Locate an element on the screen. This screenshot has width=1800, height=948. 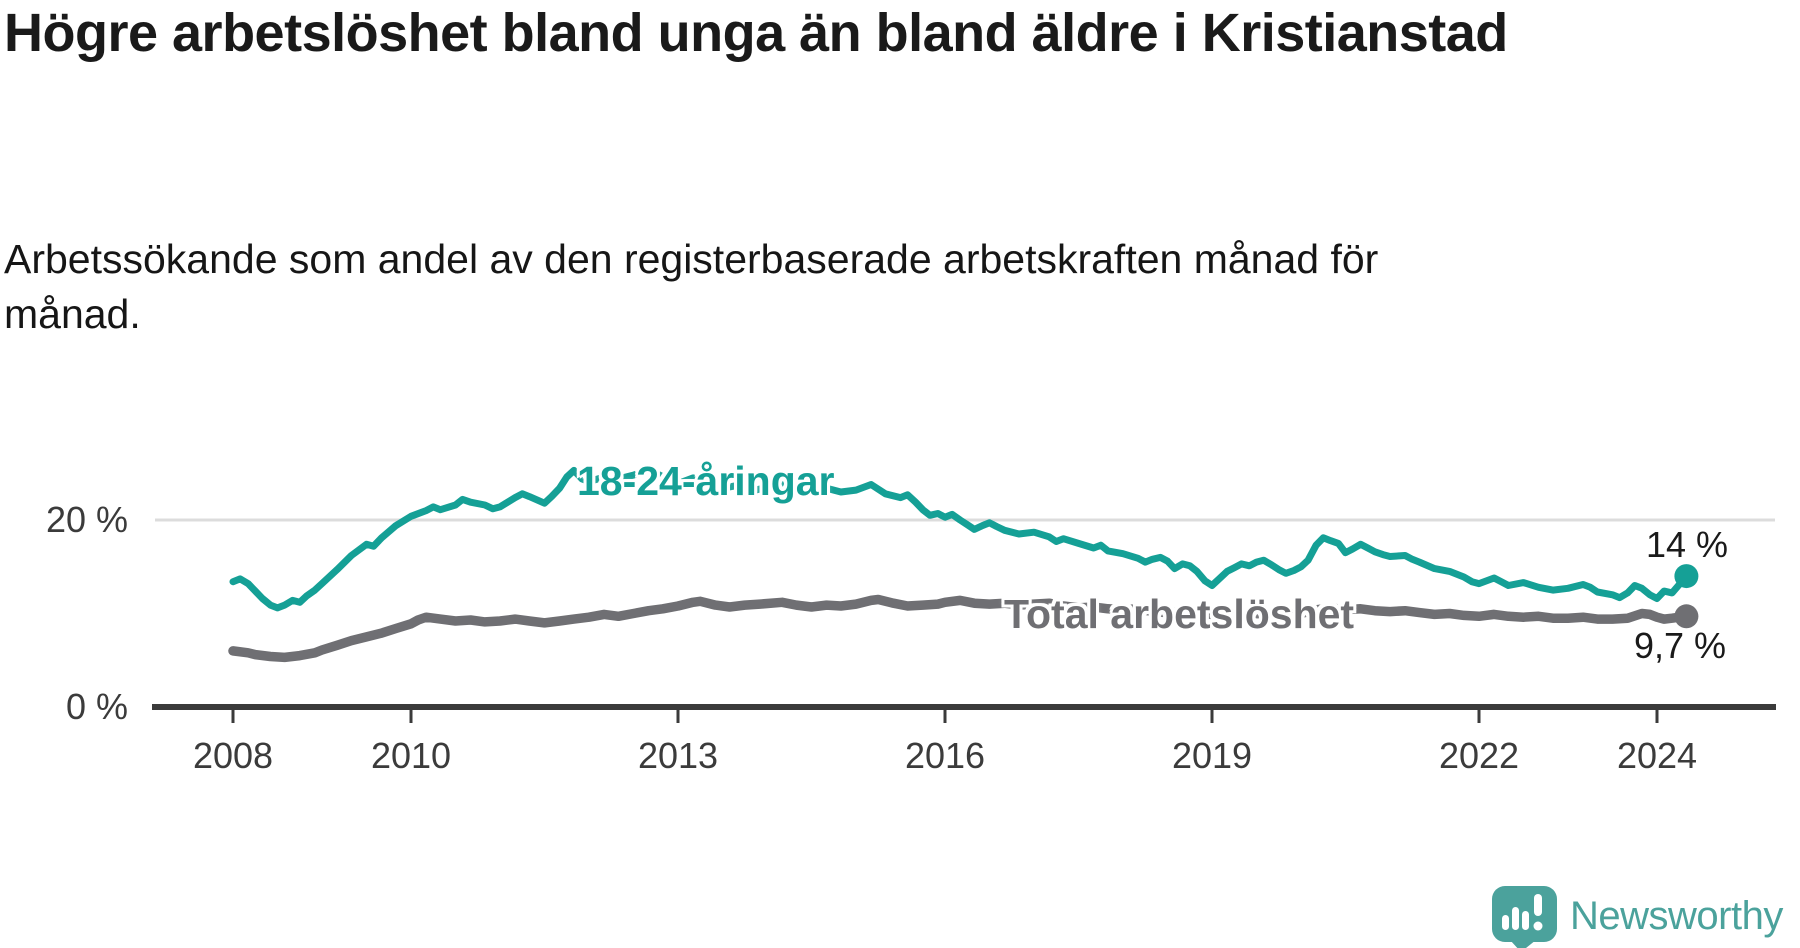
end-value-young: 14 % is located at coordinates (1687, 544).